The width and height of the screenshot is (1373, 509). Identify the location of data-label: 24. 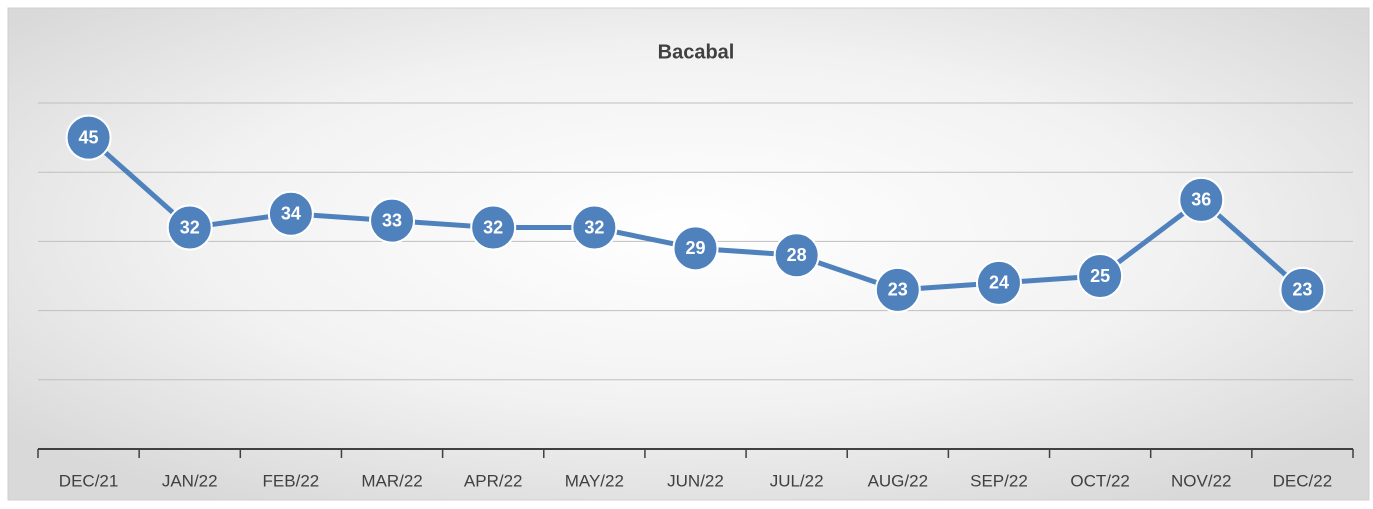
(999, 283).